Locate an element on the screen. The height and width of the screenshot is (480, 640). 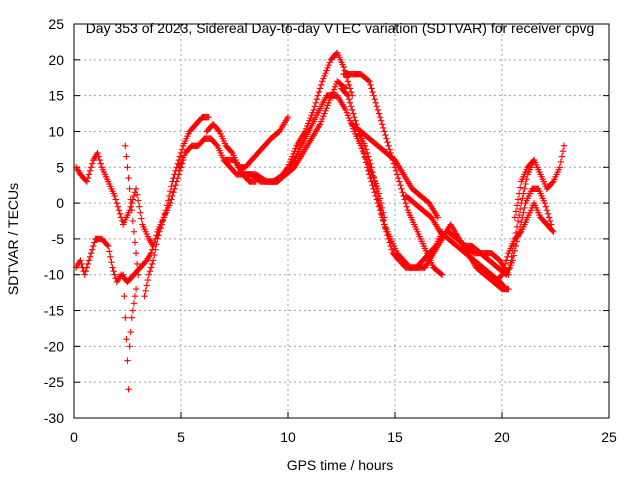
x-tick-label: 15 is located at coordinates (395, 437).